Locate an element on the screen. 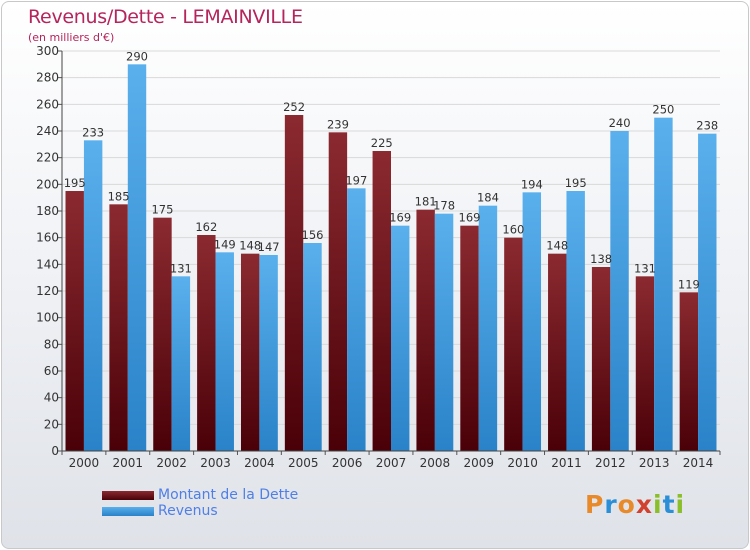 The width and height of the screenshot is (750, 550). data-label-debt: 195 is located at coordinates (75, 183).